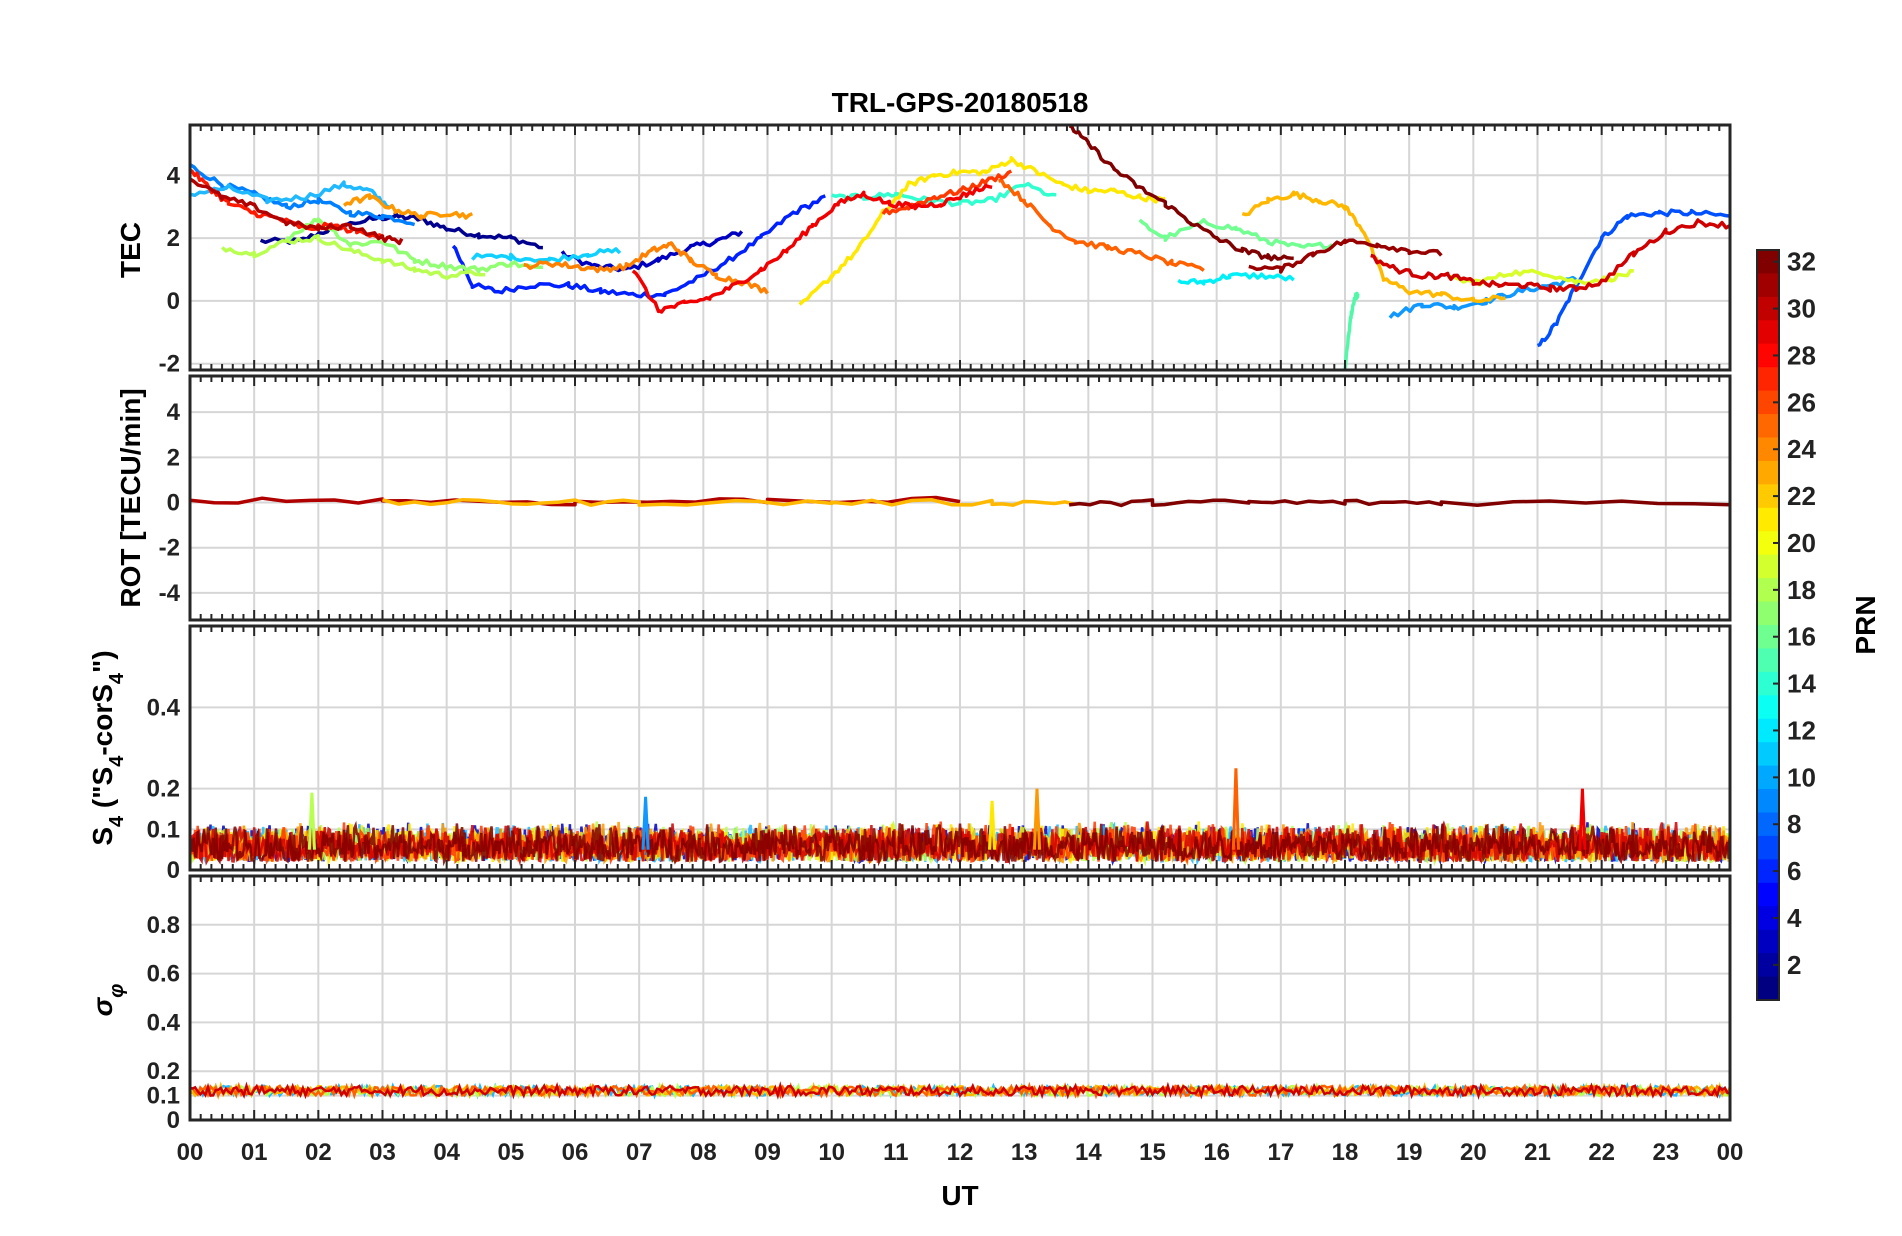  Describe the element at coordinates (1794, 824) in the screenshot. I see `colorbar-tick-label: 8` at that location.